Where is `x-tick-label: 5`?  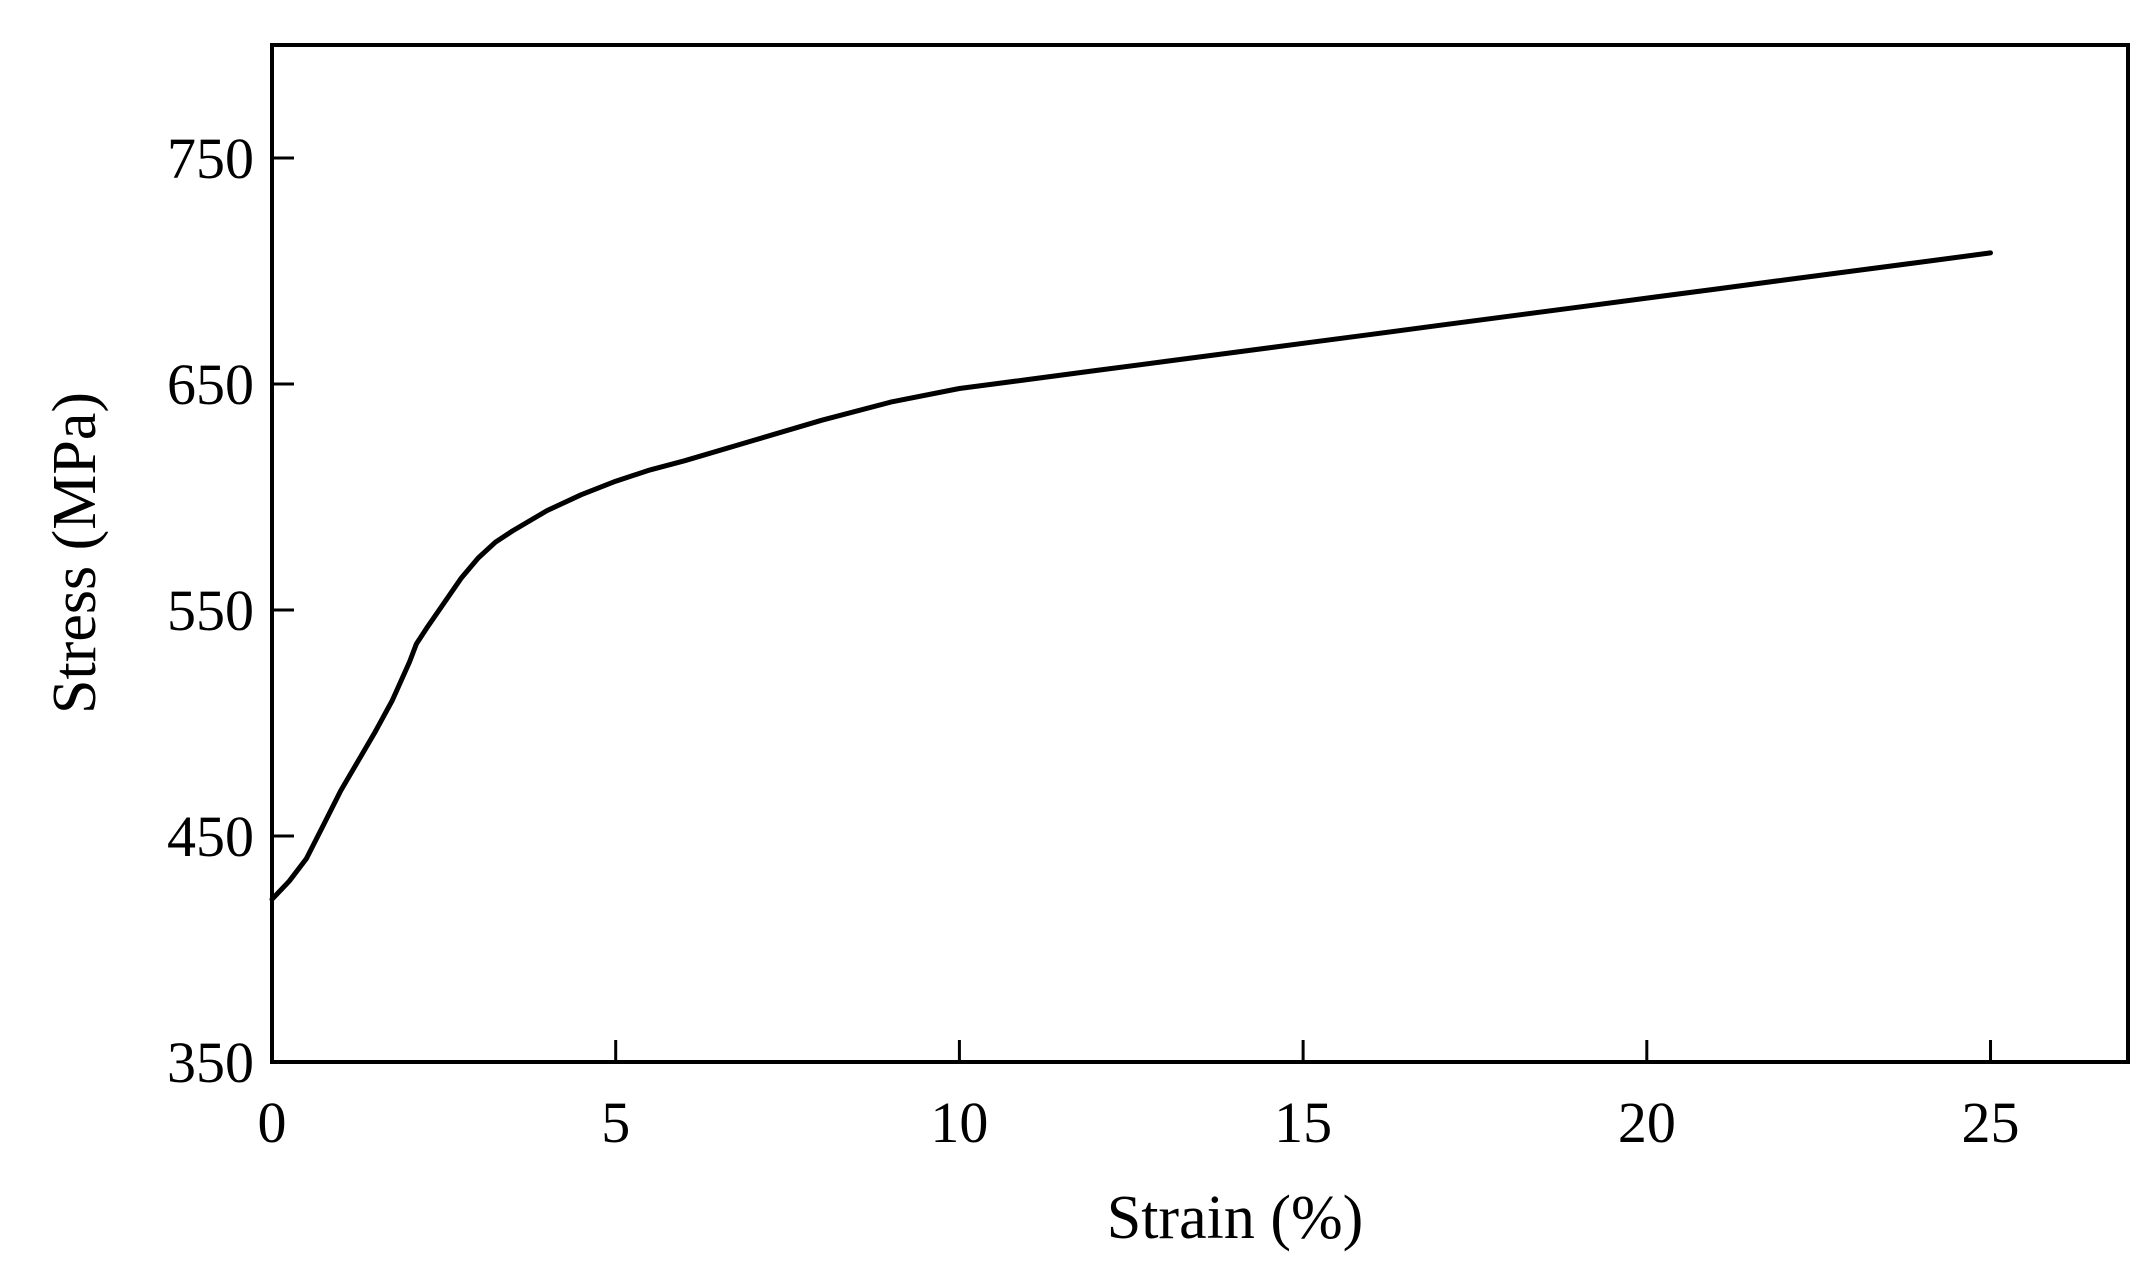 x-tick-label: 5 is located at coordinates (615, 1122).